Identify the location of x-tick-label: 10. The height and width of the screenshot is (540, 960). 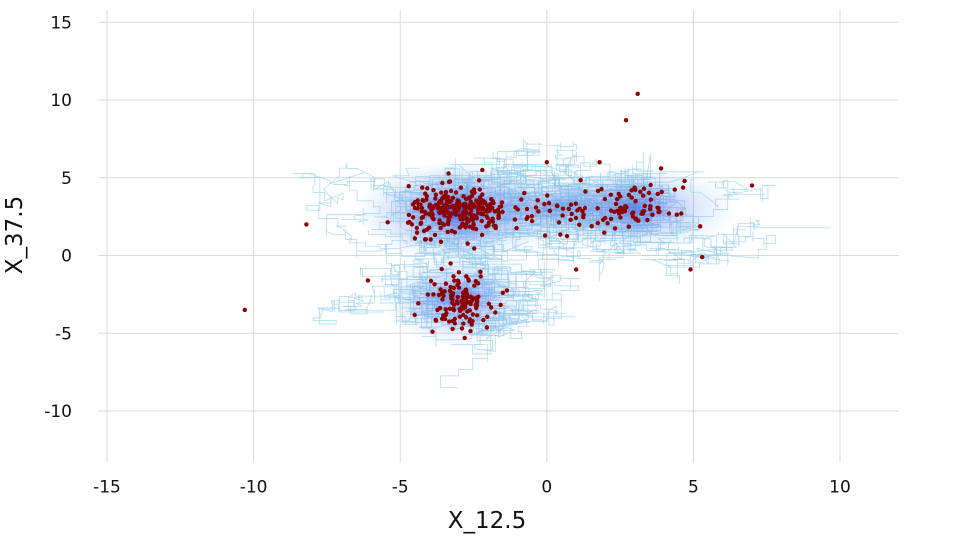
(840, 487).